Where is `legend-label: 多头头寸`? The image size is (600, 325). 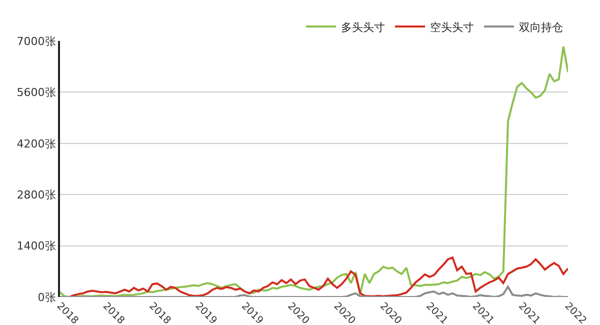
legend-label: 多头头寸 is located at coordinates (363, 27).